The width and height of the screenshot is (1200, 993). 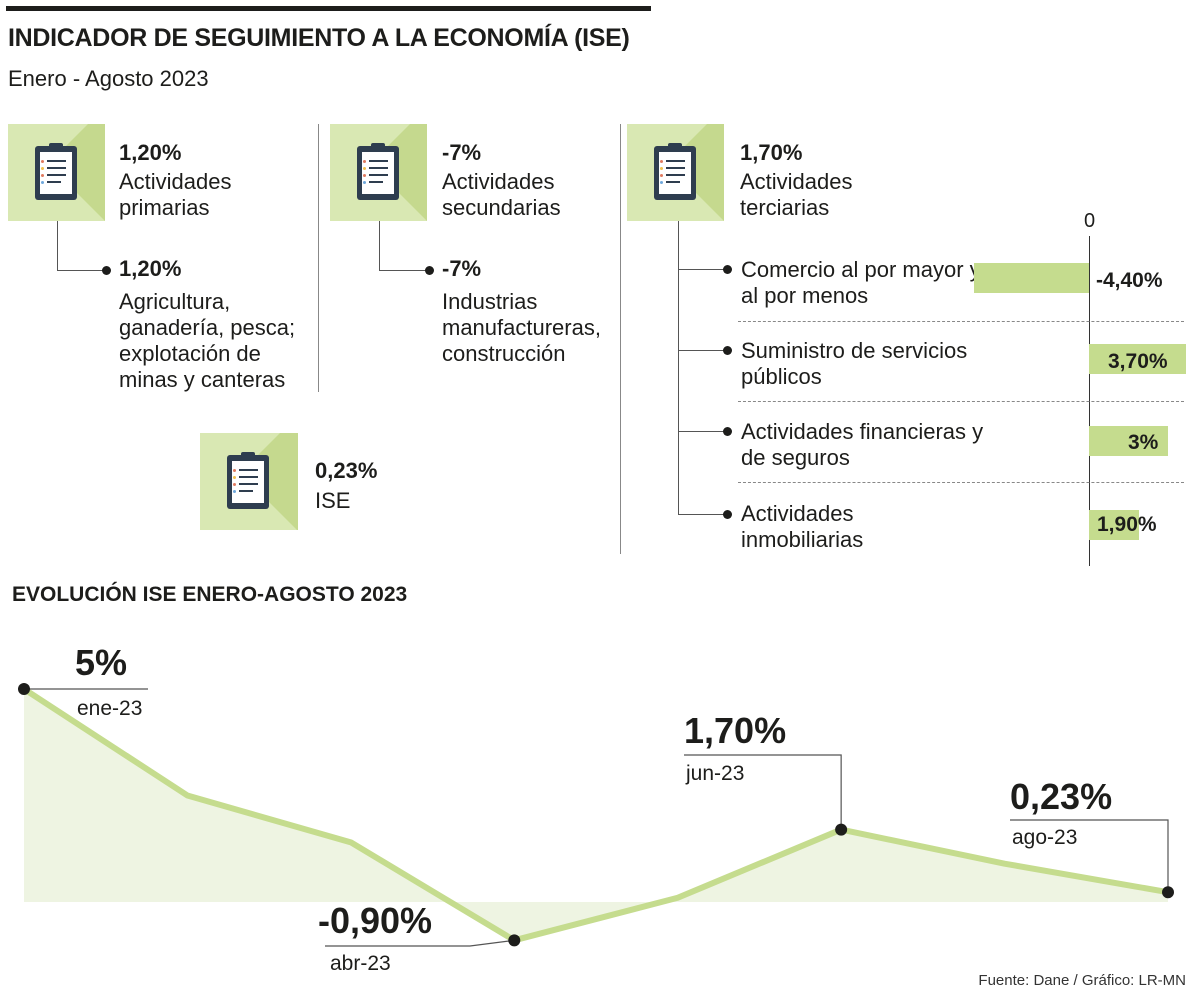 What do you see at coordinates (501, 194) in the screenshot?
I see `secundarias-label: Actividades secundarias` at bounding box center [501, 194].